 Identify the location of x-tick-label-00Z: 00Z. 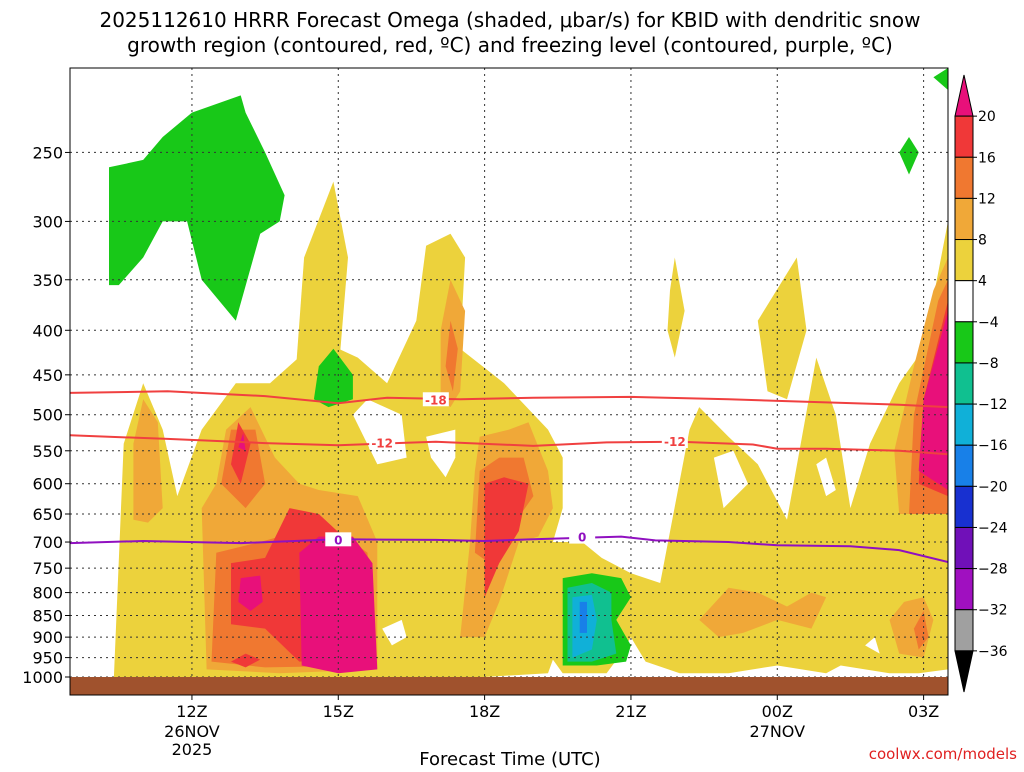
(777, 711).